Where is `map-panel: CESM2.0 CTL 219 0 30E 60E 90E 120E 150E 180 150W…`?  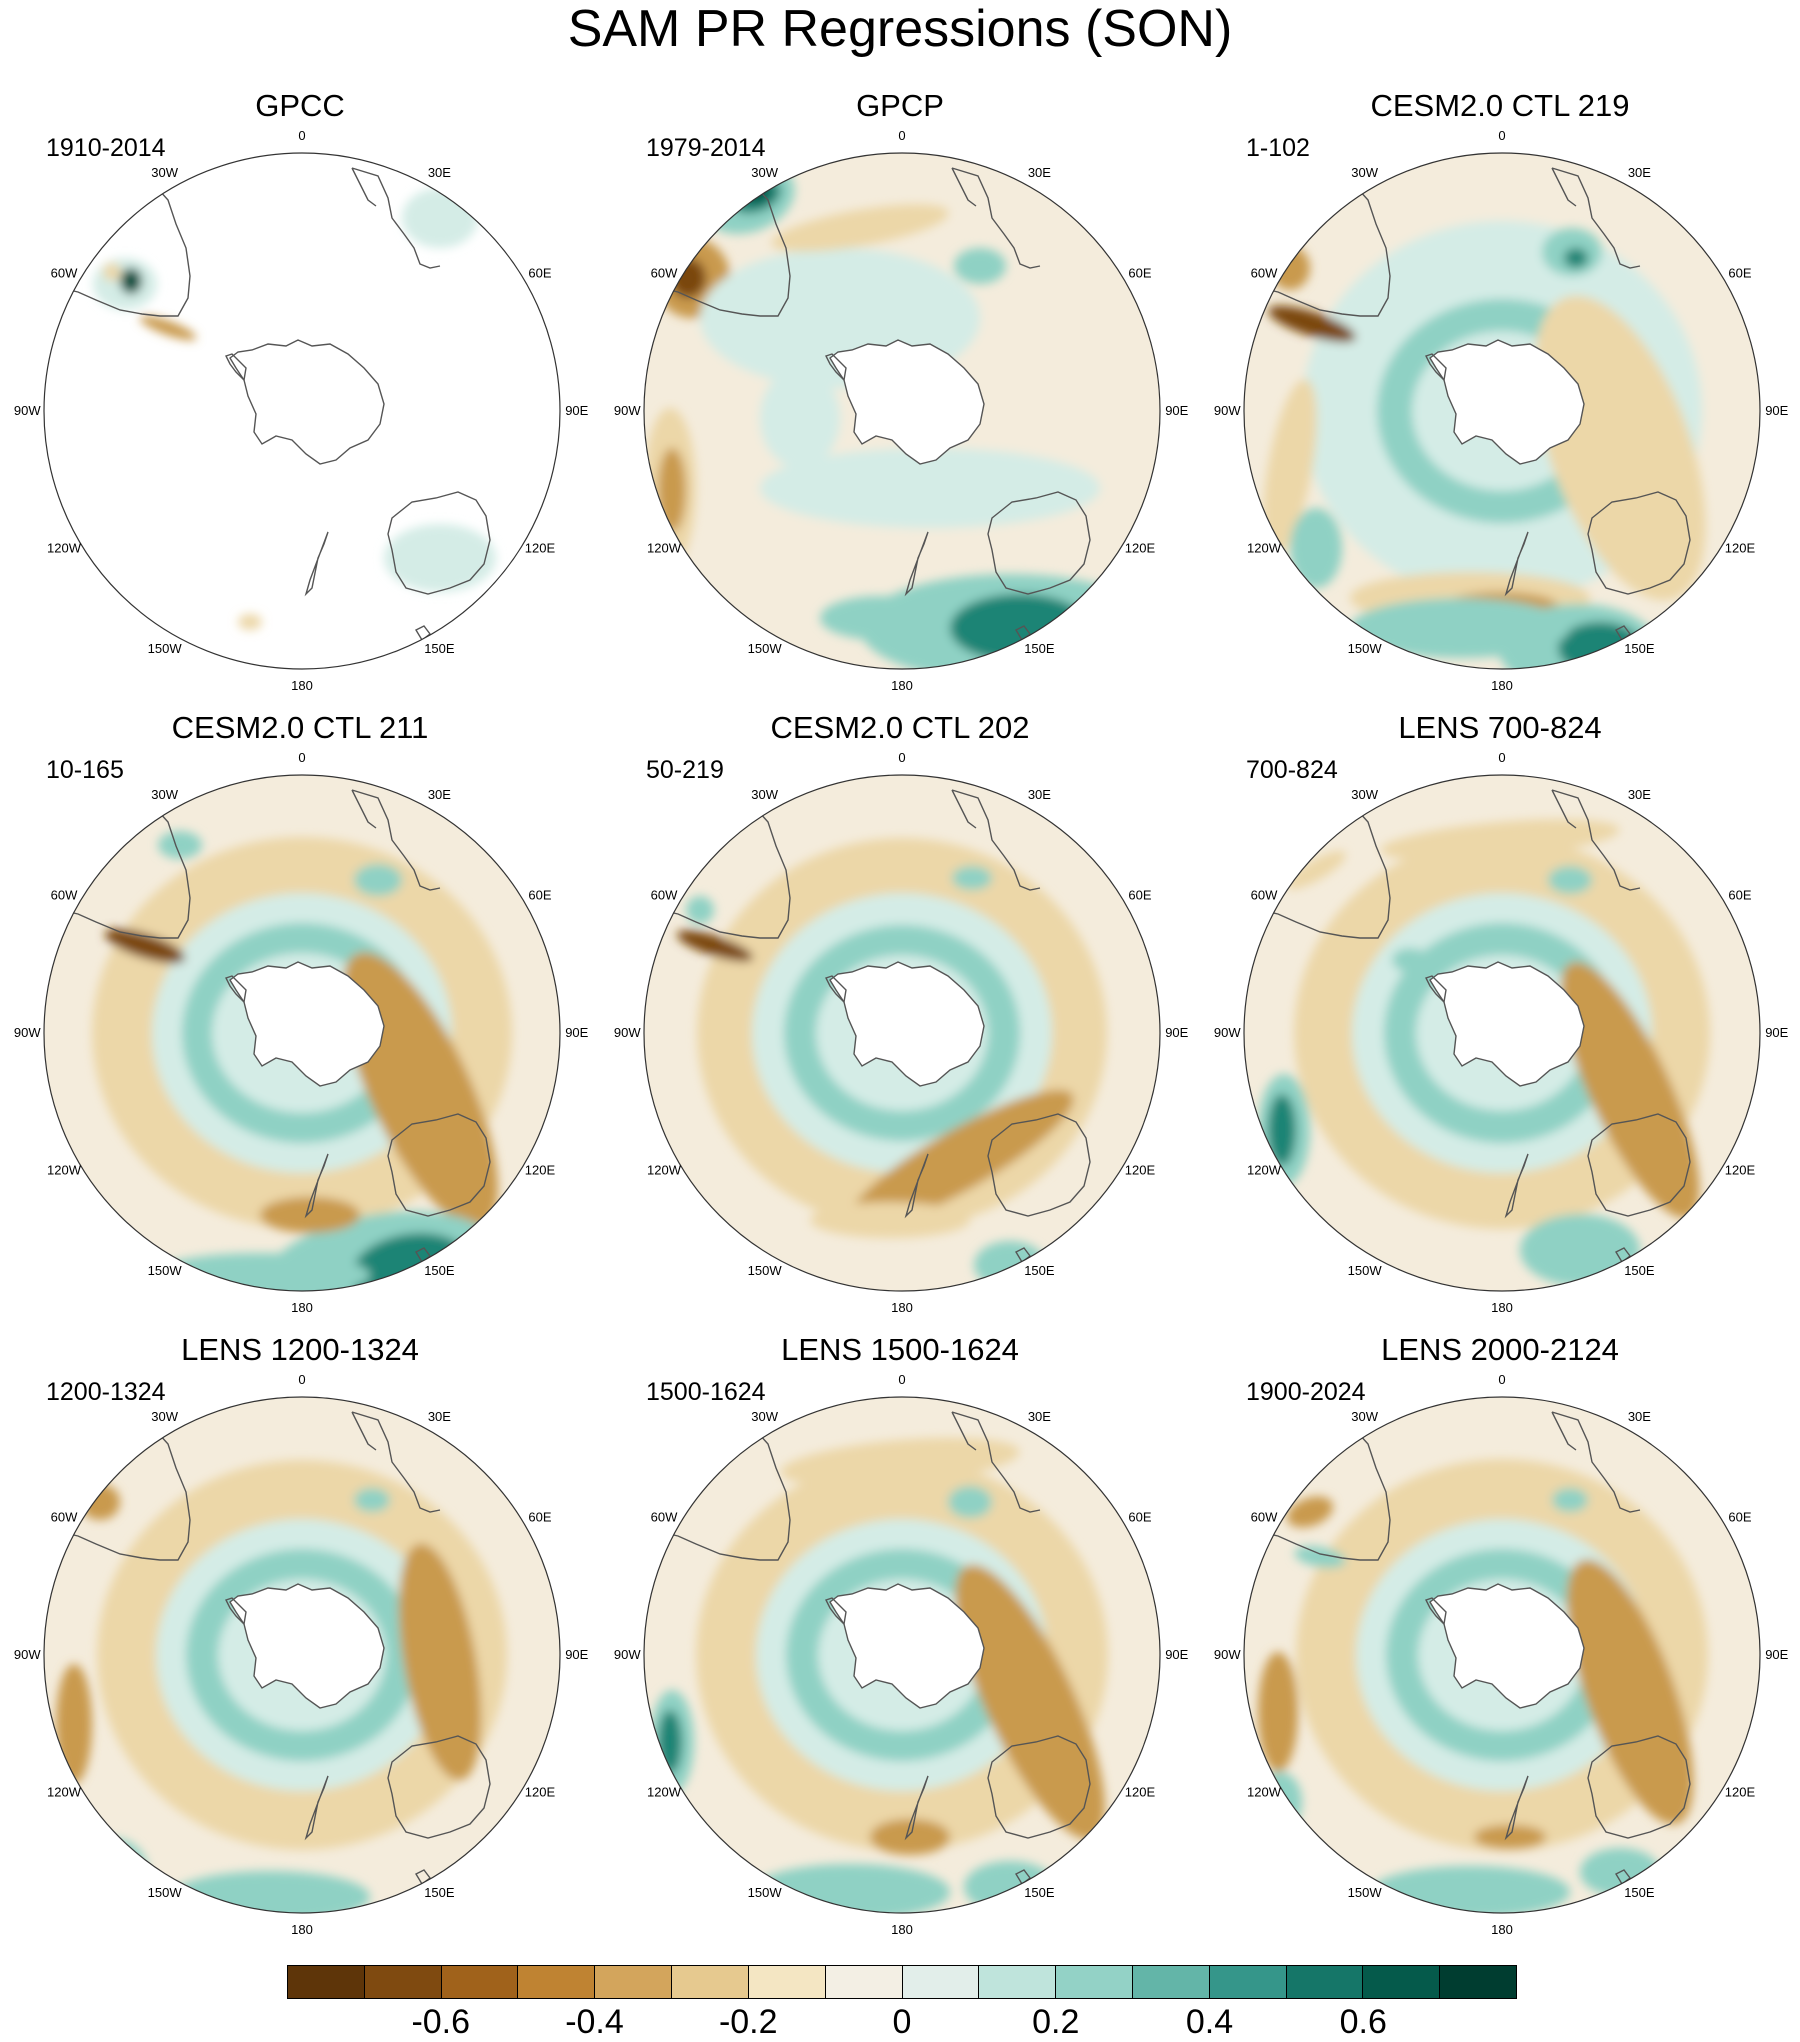
map-panel: CESM2.0 CTL 219 0 30E 60E 90E 120E 150E 180 150W… is located at coordinates (1500, 399).